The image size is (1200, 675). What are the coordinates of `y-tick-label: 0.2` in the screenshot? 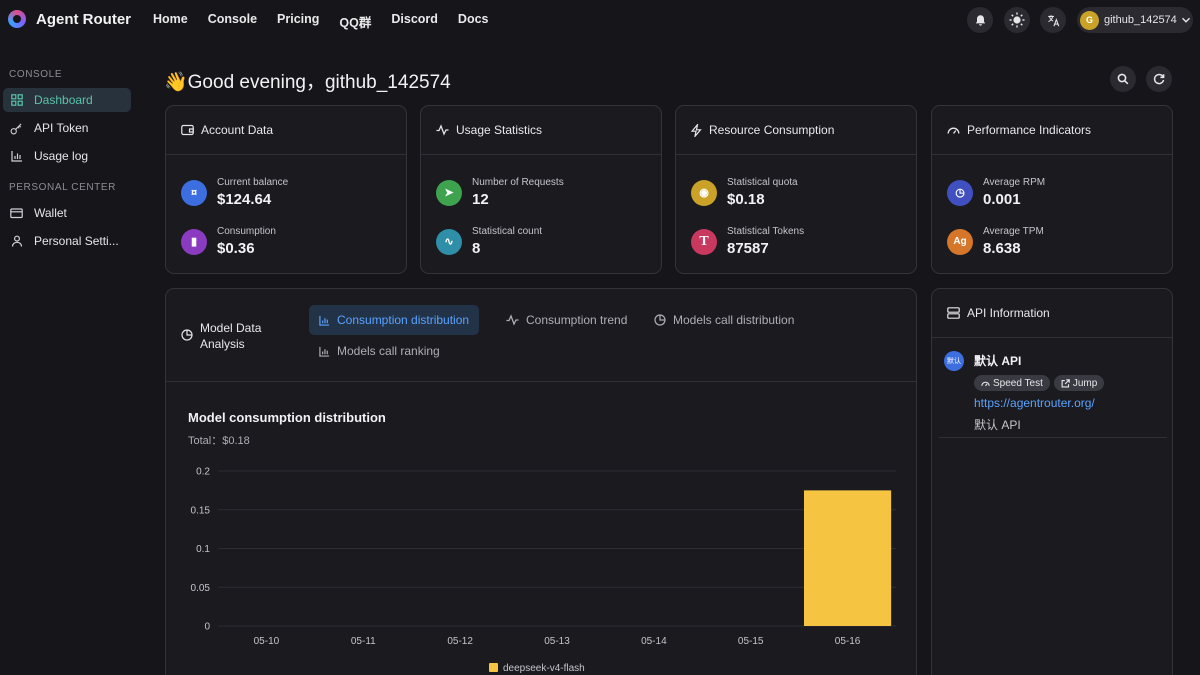 It's located at (203, 472).